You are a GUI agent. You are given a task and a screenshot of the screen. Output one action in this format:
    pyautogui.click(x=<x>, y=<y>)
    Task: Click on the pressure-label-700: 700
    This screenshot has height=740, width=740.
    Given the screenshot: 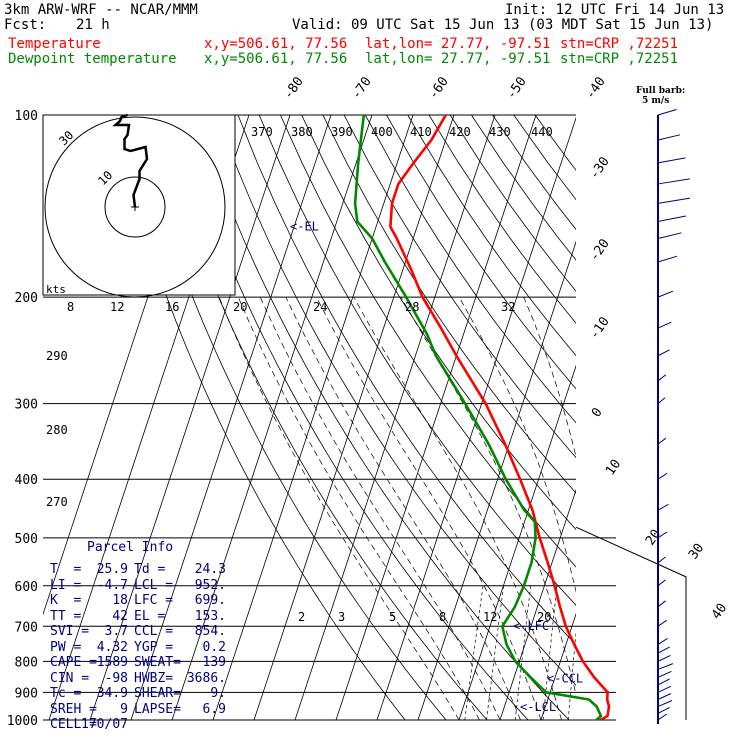 What is the action you would take?
    pyautogui.click(x=26, y=627)
    